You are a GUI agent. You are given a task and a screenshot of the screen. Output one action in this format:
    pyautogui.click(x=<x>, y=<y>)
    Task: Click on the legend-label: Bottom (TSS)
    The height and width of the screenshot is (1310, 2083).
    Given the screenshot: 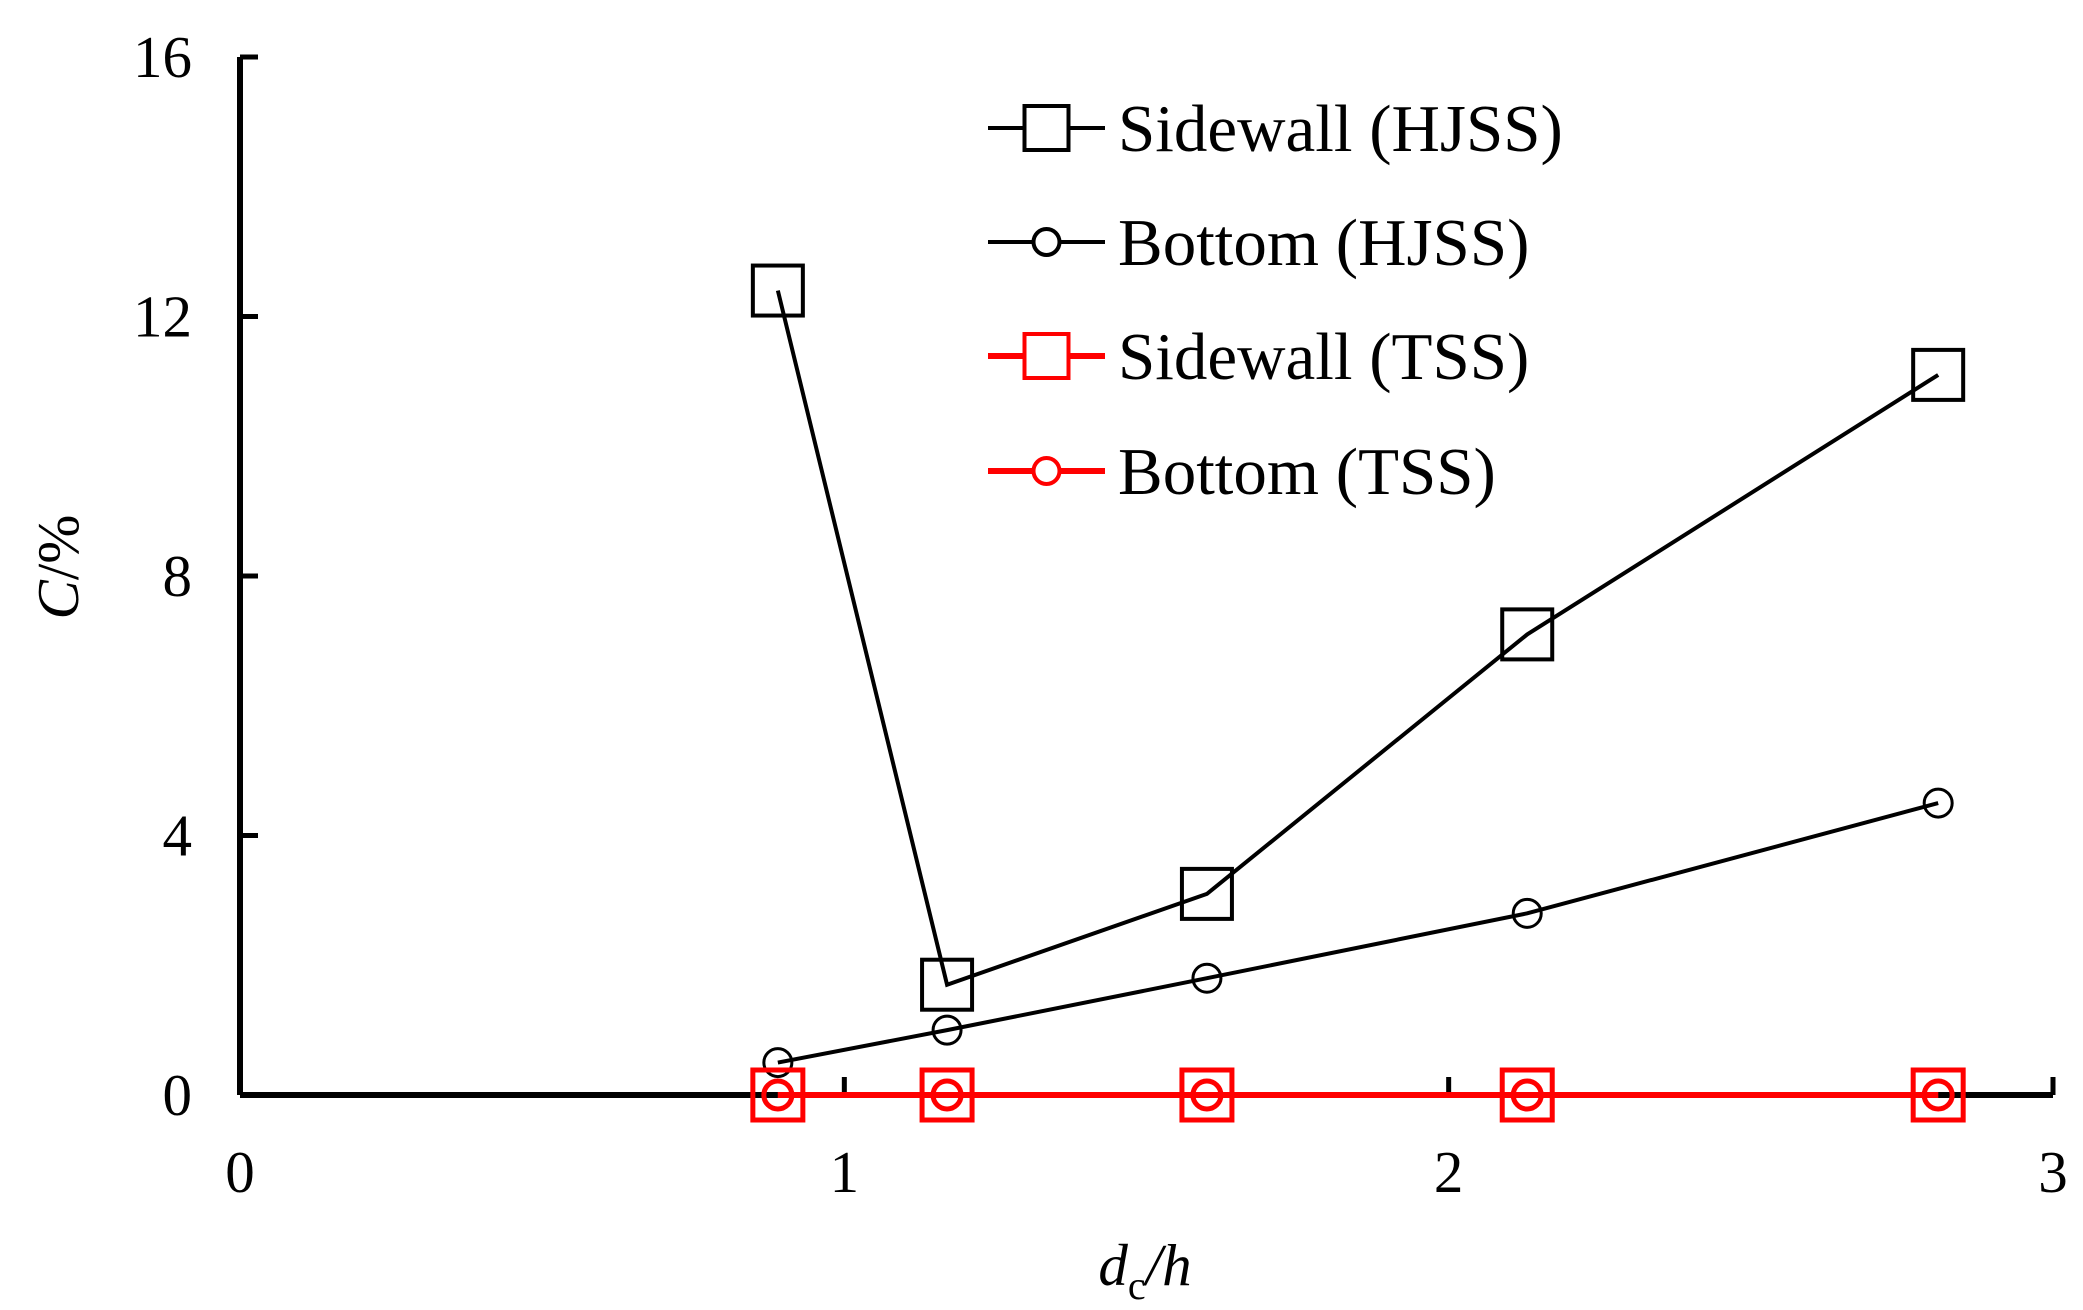 What is the action you would take?
    pyautogui.click(x=1307, y=472)
    